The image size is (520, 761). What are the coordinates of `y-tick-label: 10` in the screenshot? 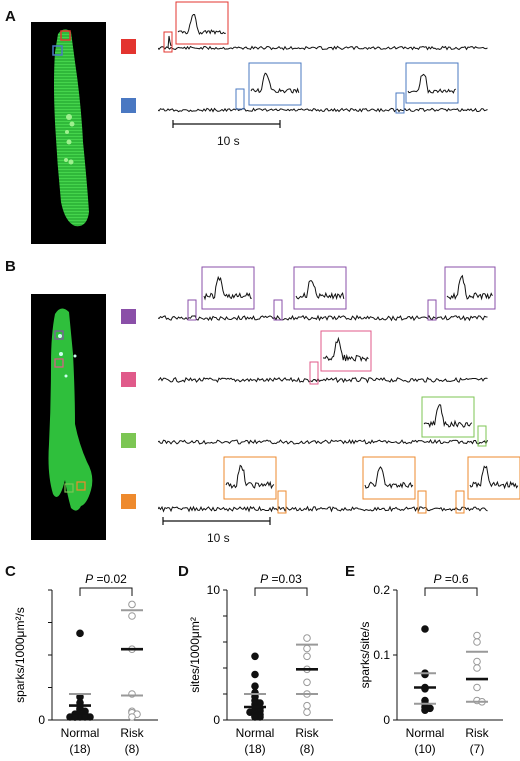 It's located at (214, 590).